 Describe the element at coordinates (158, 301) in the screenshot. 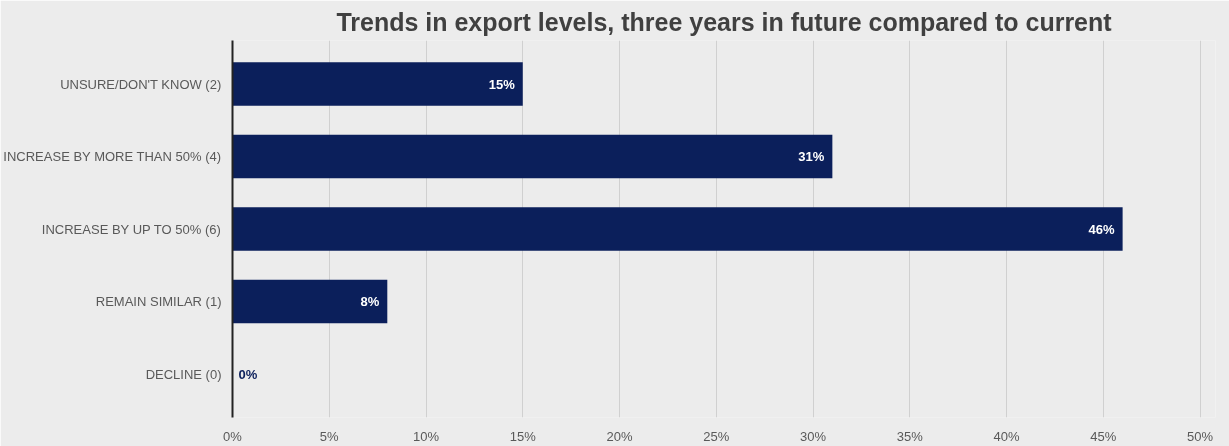

I see `y-tick-label: REMAIN SIMILAR (1)` at that location.